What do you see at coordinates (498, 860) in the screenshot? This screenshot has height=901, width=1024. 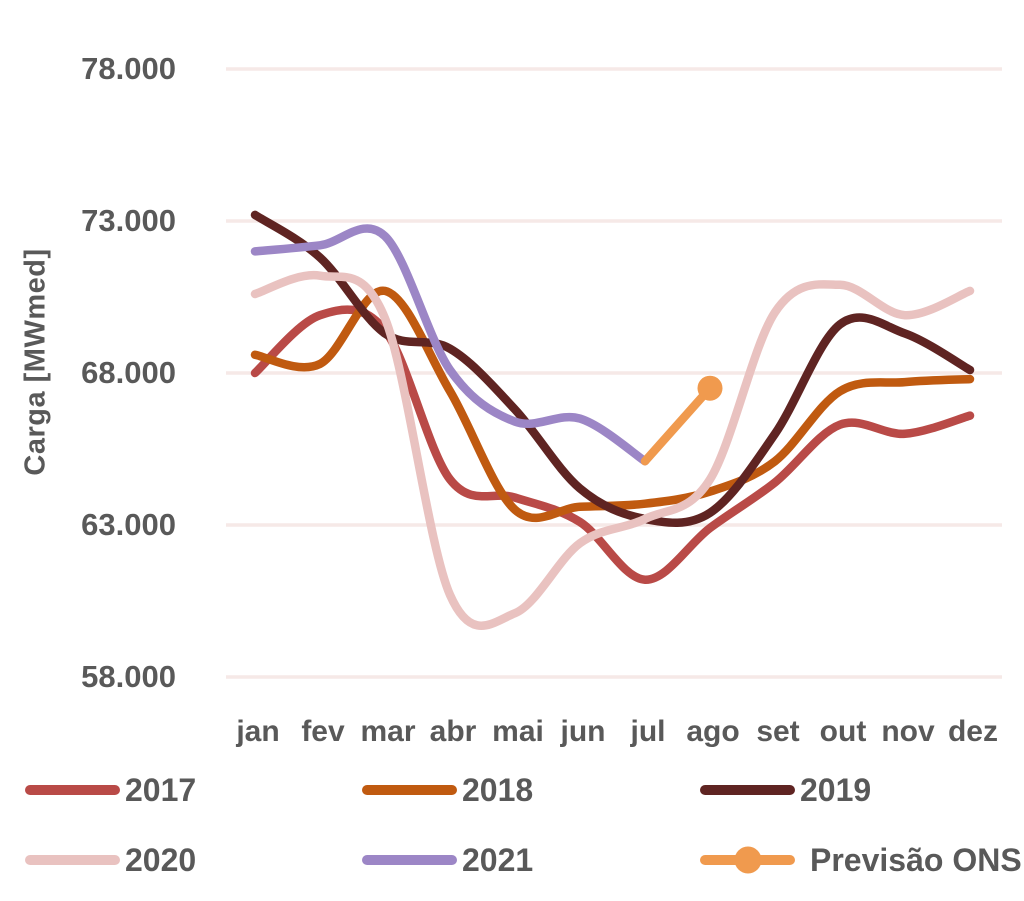 I see `legend-label: 2021` at bounding box center [498, 860].